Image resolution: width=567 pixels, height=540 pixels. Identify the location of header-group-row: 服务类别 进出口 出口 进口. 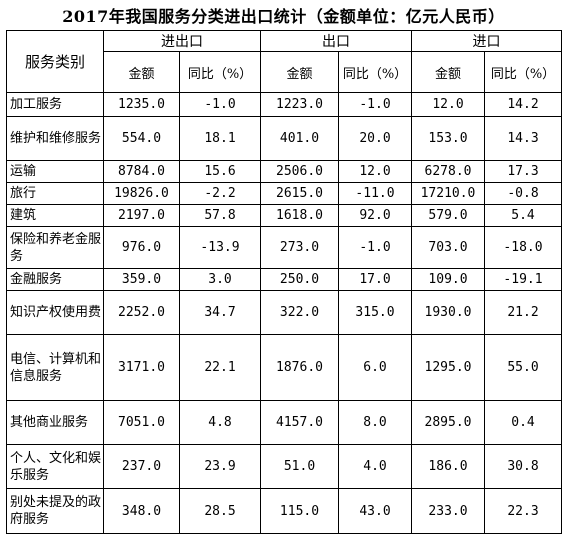
(284, 61).